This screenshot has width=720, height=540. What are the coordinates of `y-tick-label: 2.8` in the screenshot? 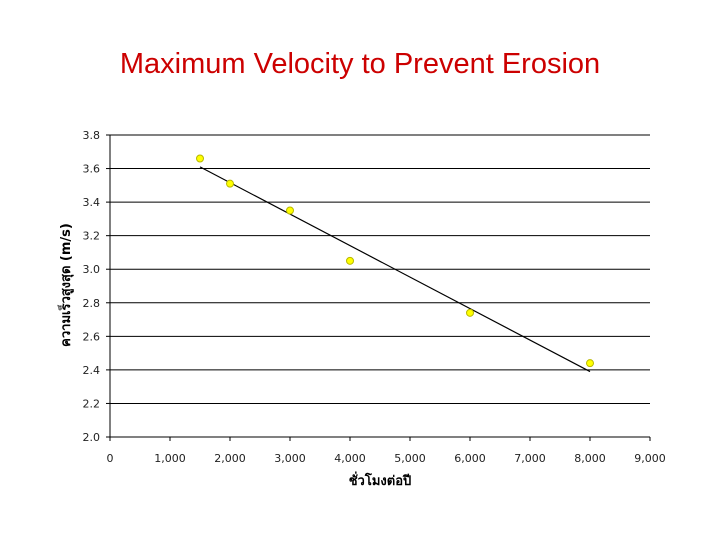 It's located at (92, 303).